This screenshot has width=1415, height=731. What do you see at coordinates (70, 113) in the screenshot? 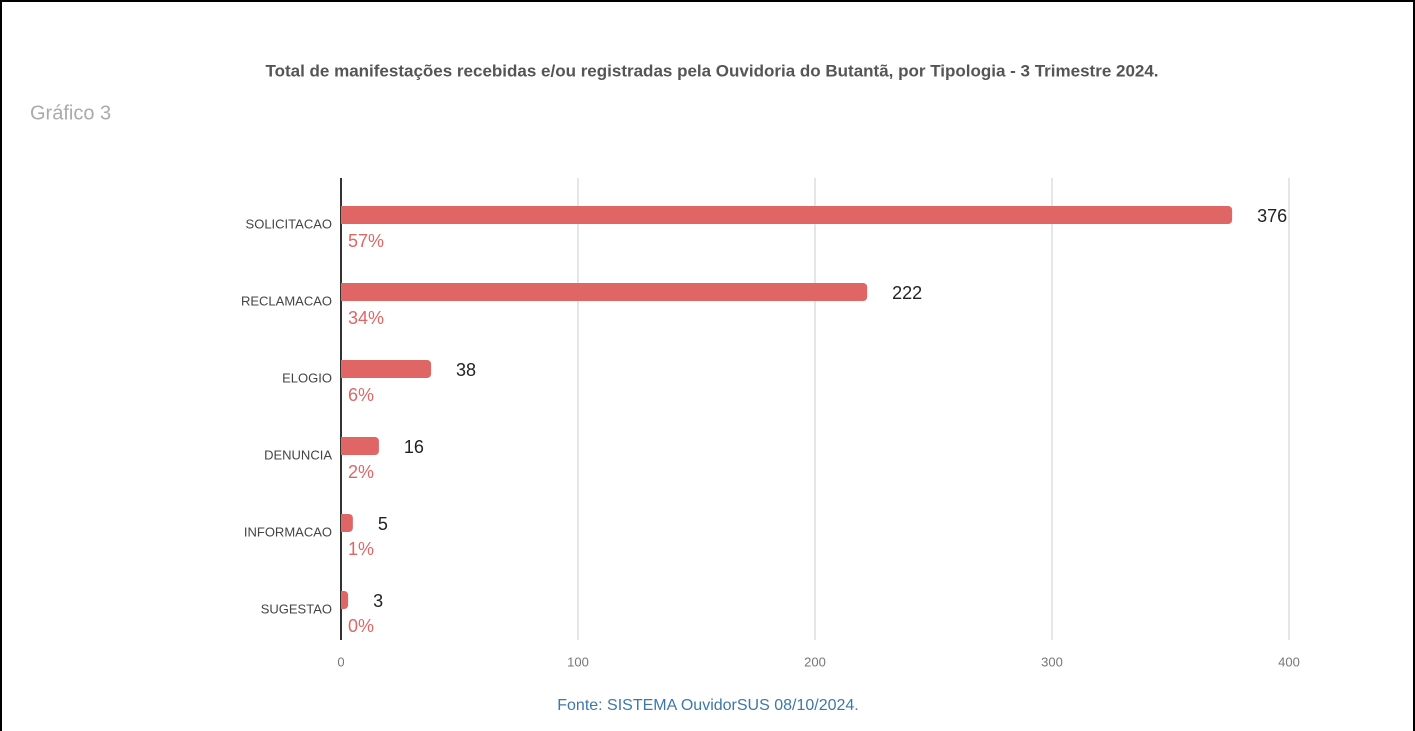
I see `chart-subtitle: Gráfico 3` at bounding box center [70, 113].